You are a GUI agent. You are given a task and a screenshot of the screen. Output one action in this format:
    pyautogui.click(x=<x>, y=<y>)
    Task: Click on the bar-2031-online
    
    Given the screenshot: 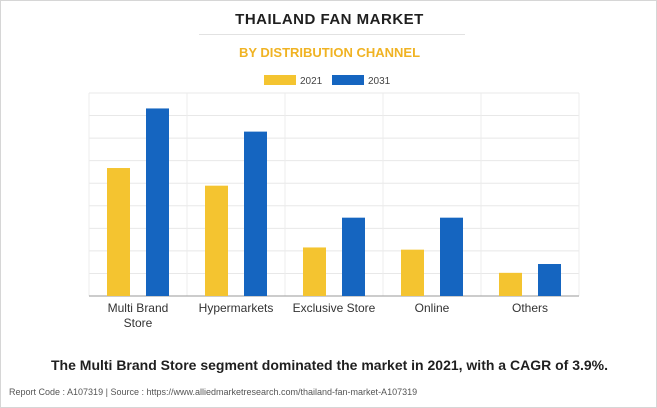 What is the action you would take?
    pyautogui.click(x=451, y=256)
    